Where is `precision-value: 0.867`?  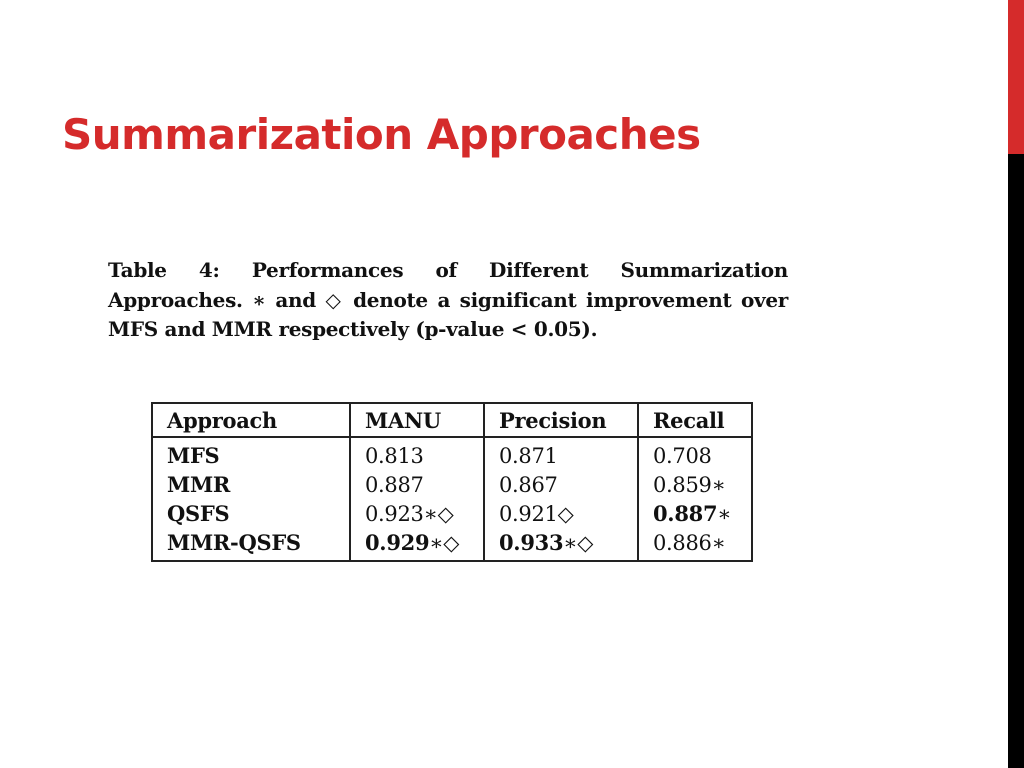 precision-value: 0.867 is located at coordinates (528, 484).